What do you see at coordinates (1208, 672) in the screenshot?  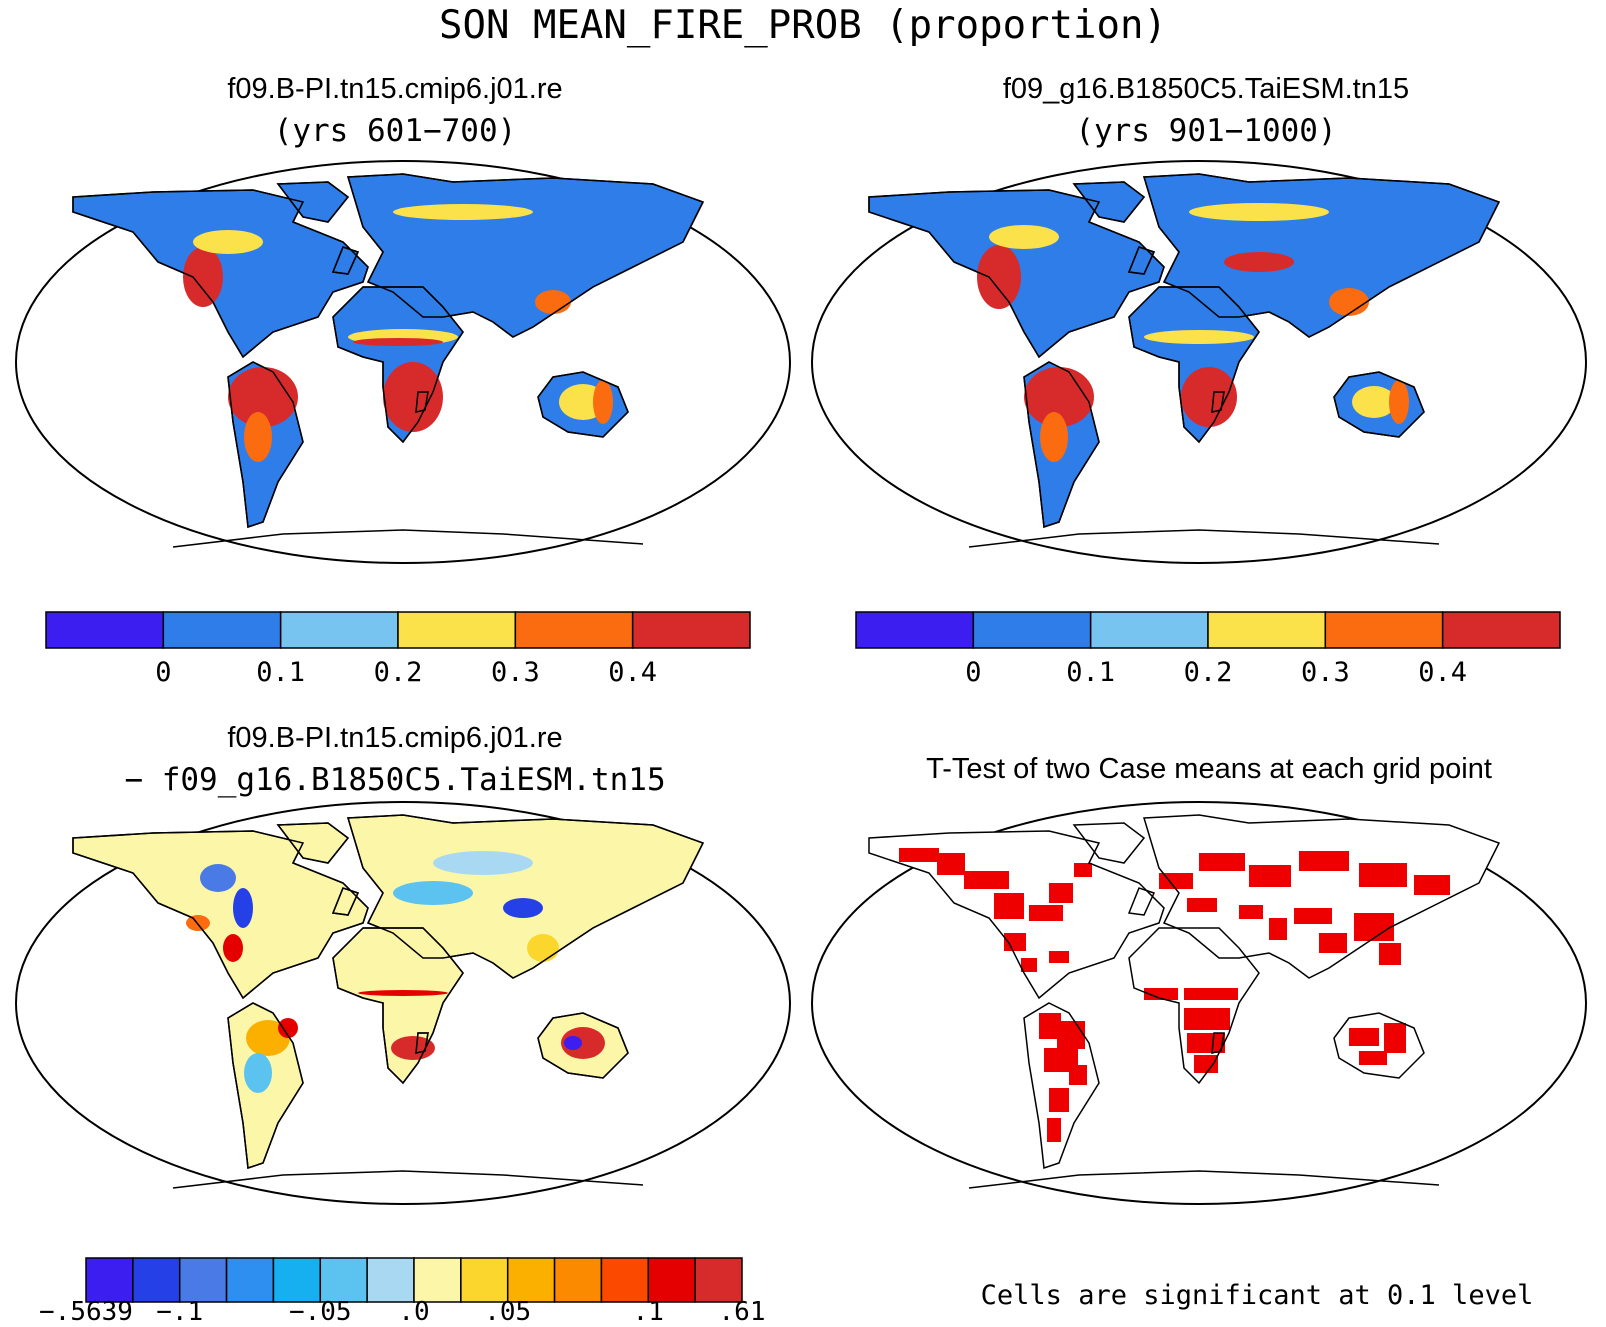 I see `mean-colorbar-right-tick-label: 0.2` at bounding box center [1208, 672].